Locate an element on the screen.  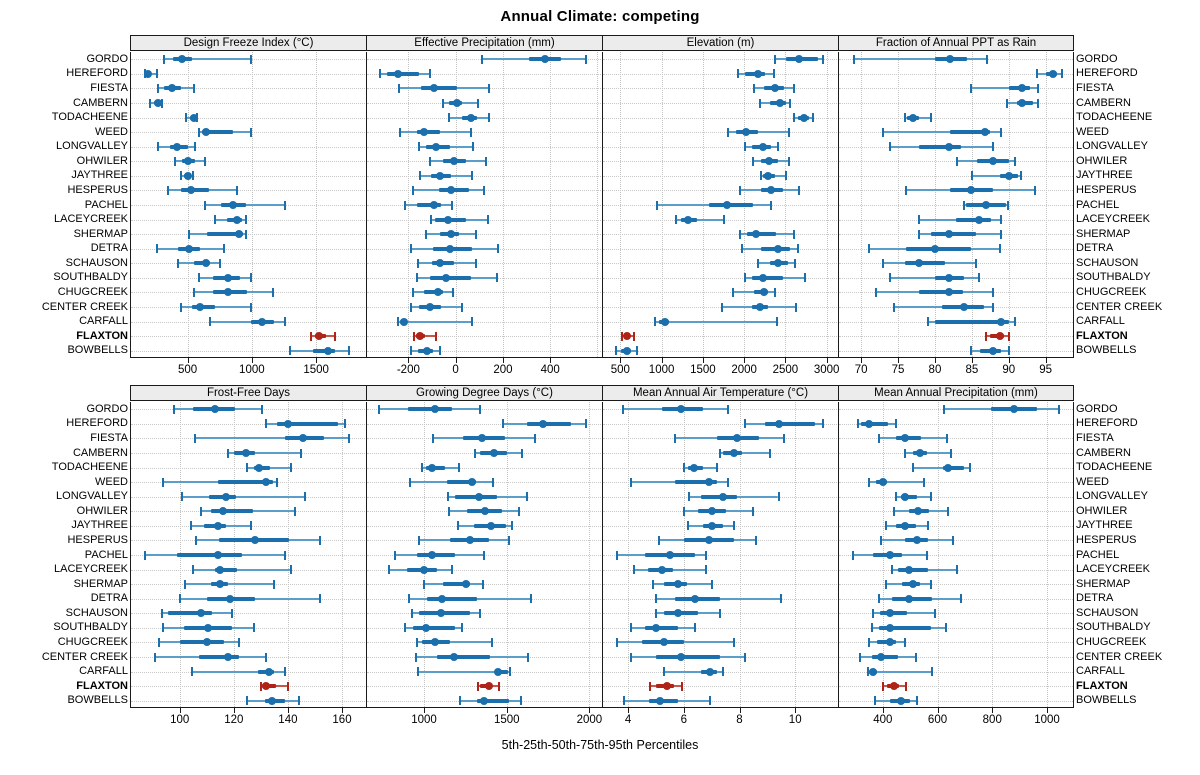
station-label-right: HEREFORD is located at coordinates (1107, 423).